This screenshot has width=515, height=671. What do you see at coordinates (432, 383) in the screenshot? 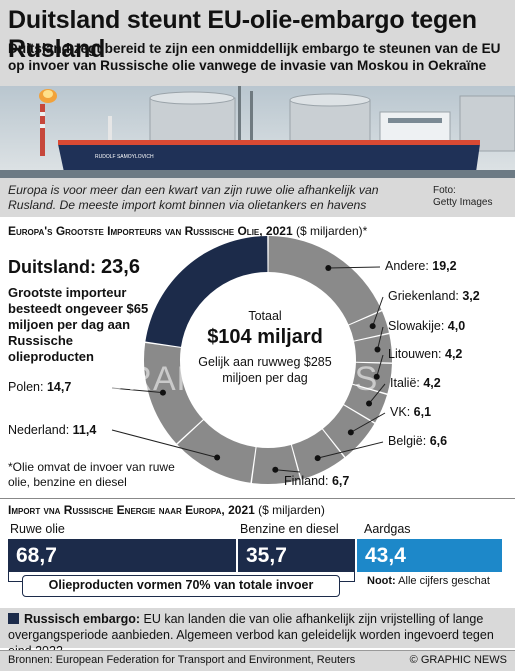
I see `label-italie-value: 4,2` at bounding box center [432, 383].